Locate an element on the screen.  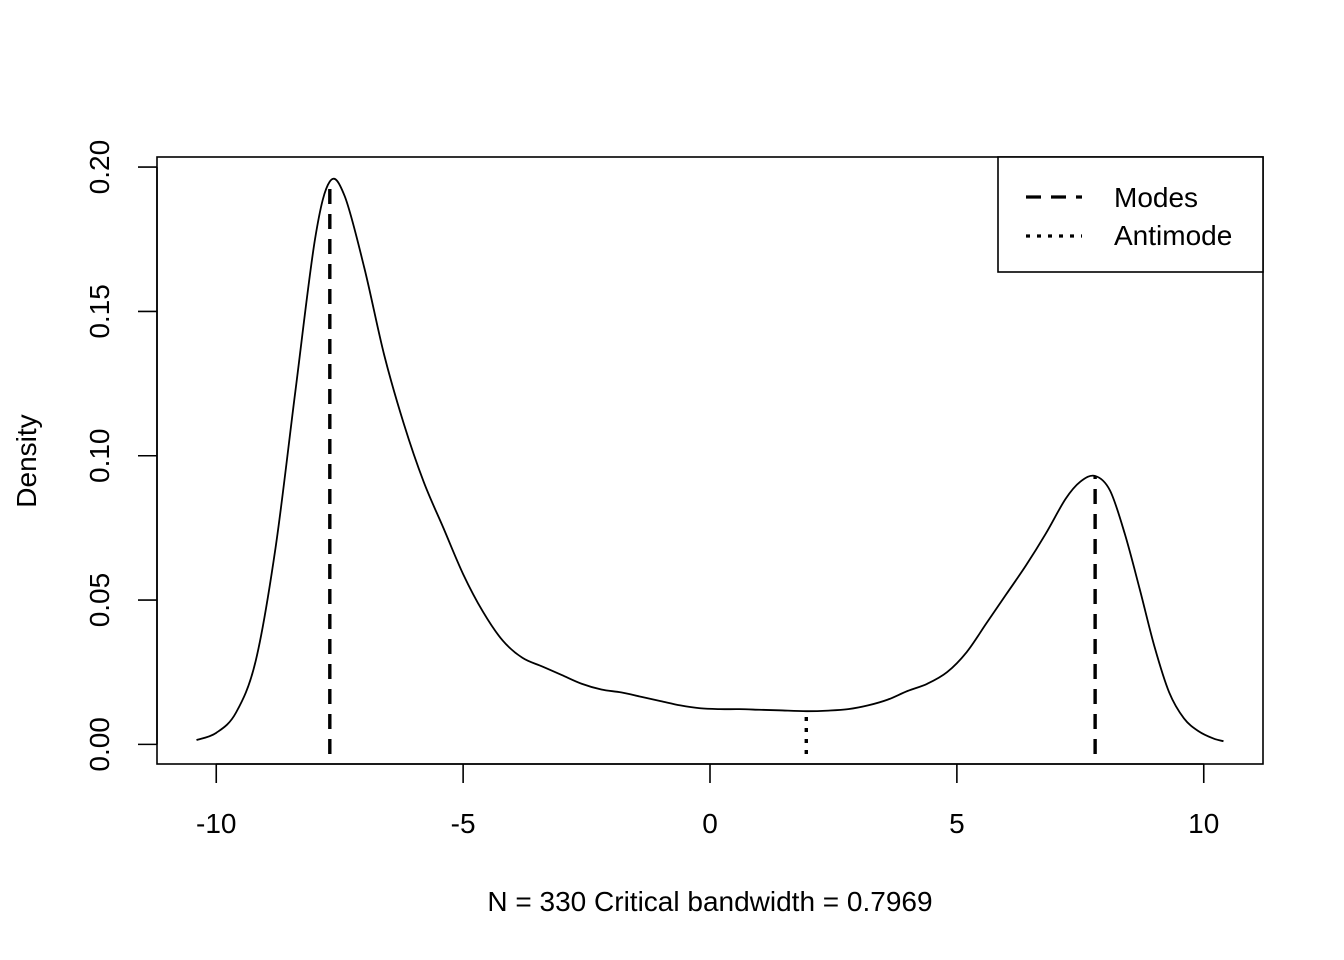
y-axis-label: Density is located at coordinates (26, 460).